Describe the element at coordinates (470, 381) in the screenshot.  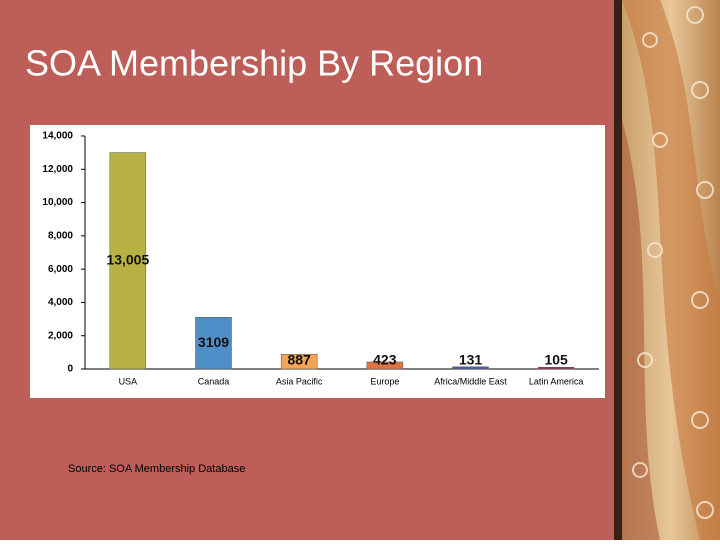
I see `x-tick-label: Africa/Middle East` at that location.